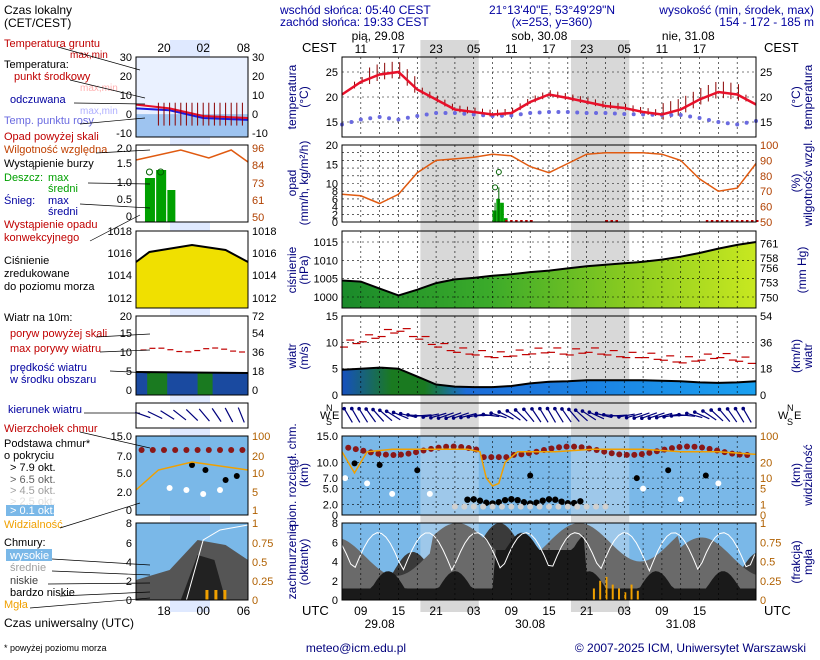  What do you see at coordinates (37, 23) in the screenshot?
I see `legend-time-sub: (CET/CEST)` at bounding box center [37, 23].